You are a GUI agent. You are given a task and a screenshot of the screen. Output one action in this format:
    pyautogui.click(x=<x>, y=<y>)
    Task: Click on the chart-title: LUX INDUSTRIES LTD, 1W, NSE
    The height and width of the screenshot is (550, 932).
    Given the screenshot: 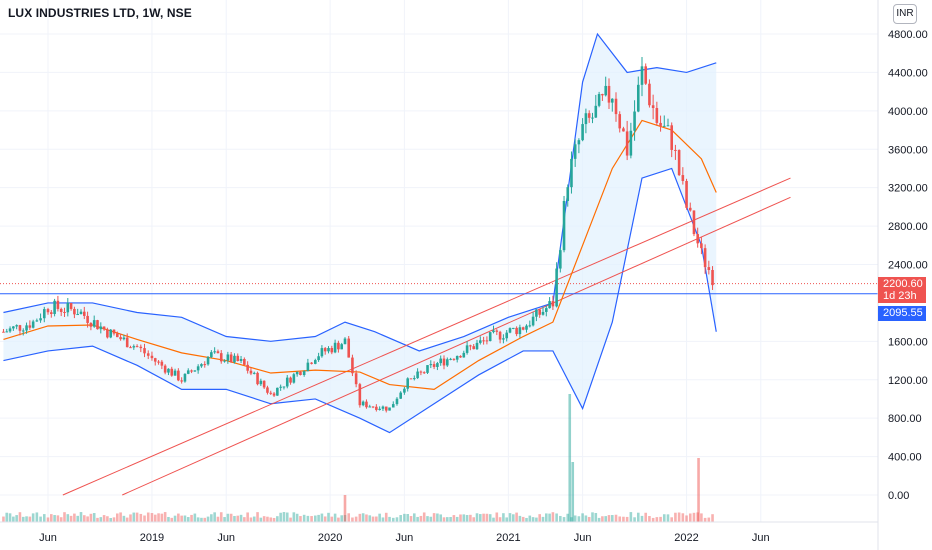 What is the action you would take?
    pyautogui.click(x=100, y=13)
    